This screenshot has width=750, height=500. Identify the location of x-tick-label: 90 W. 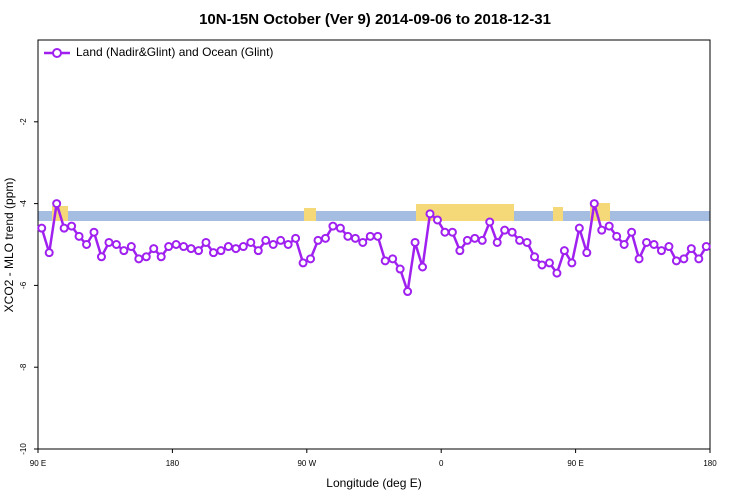
(306, 463).